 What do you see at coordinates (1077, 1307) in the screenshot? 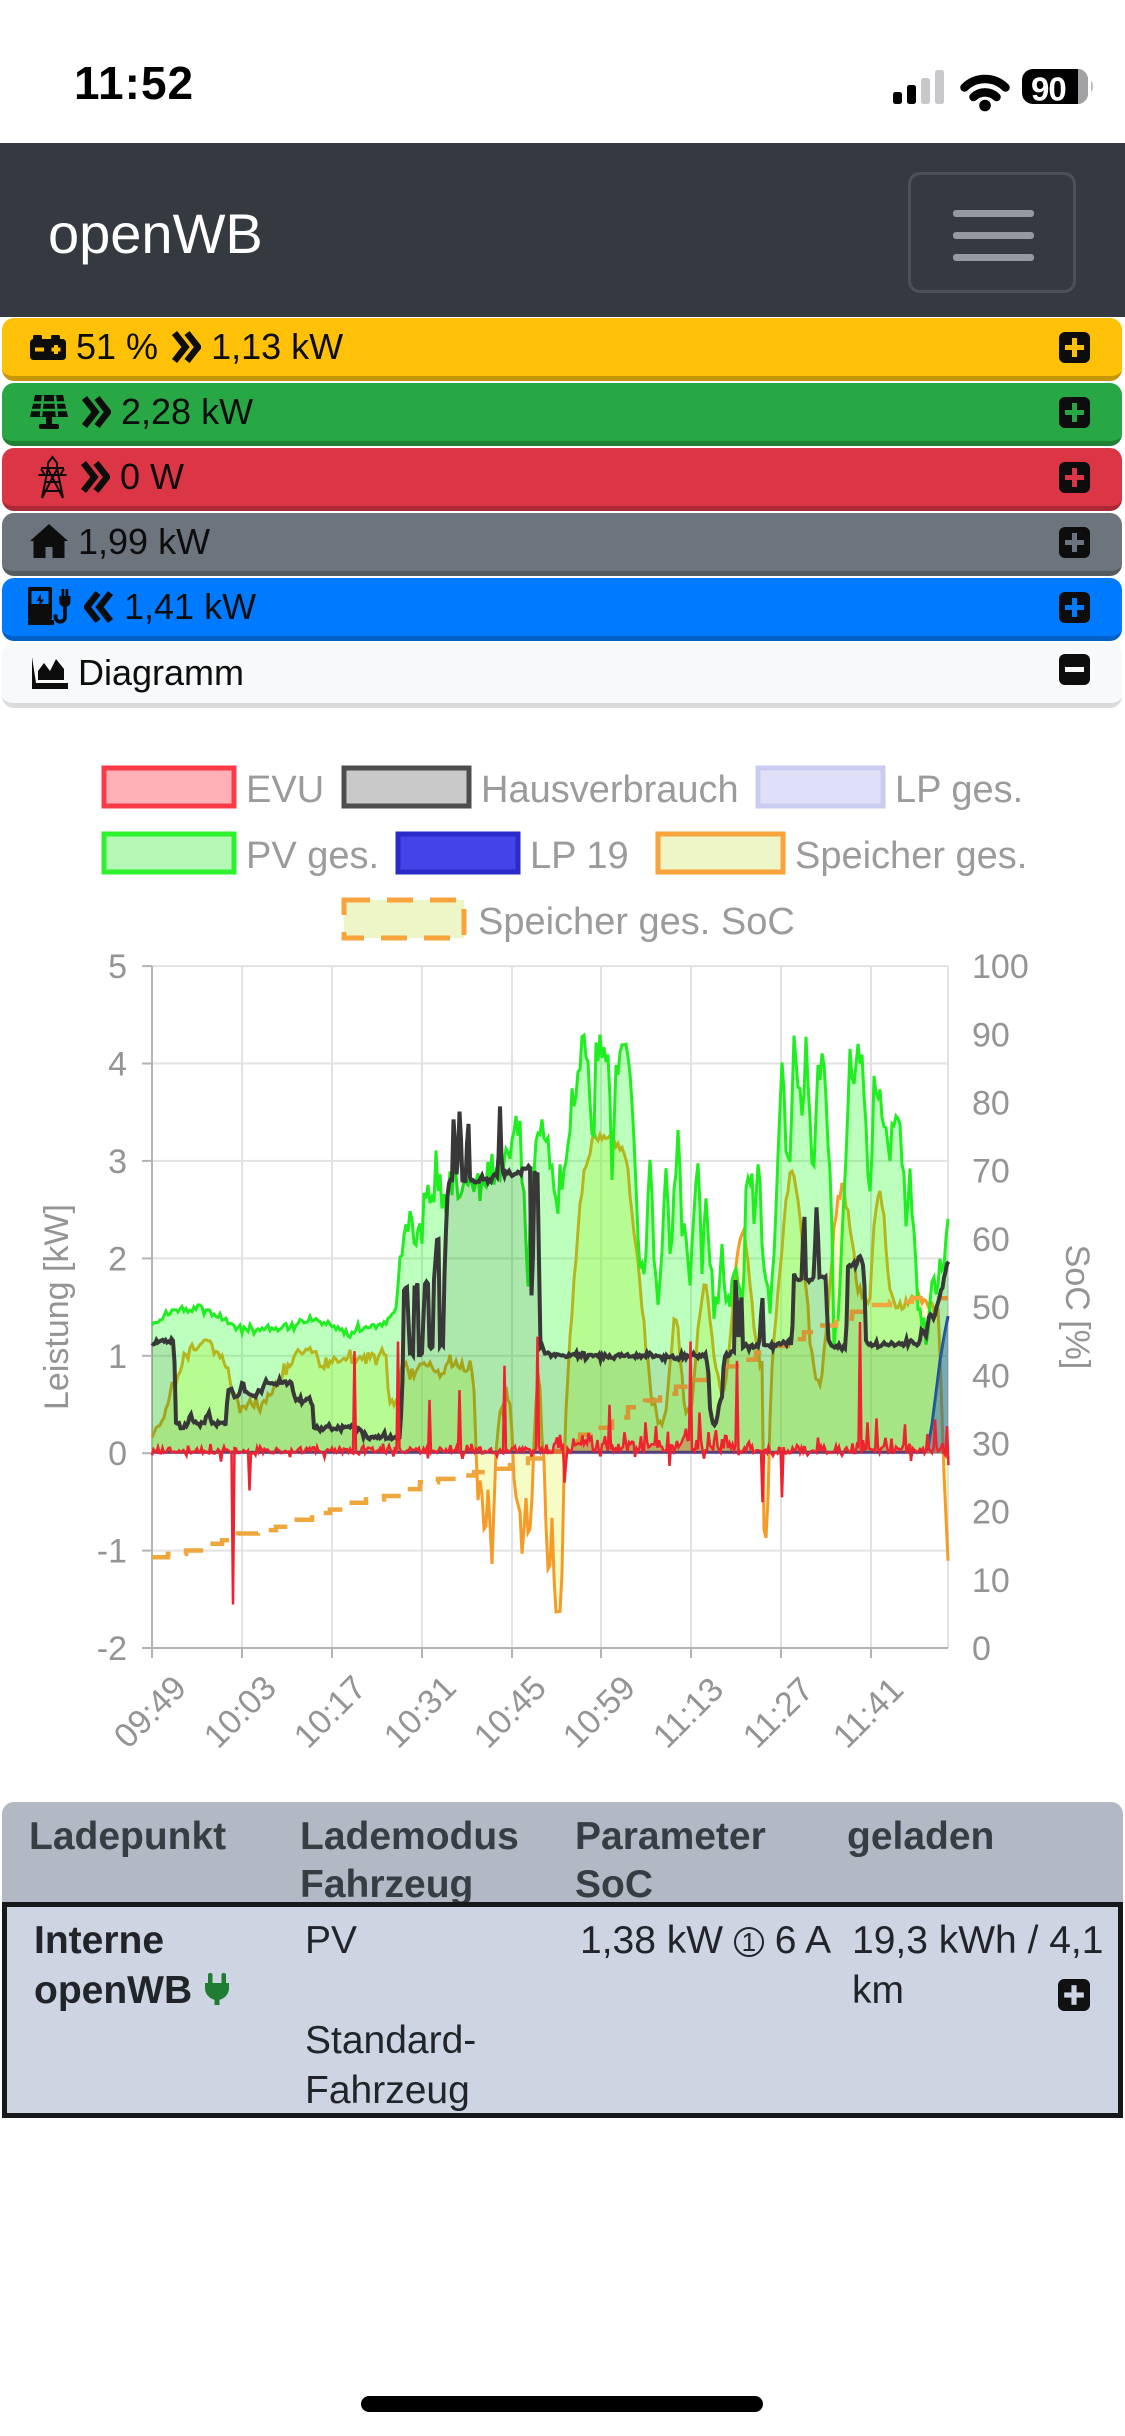
I see `svg-text: SoC [%]` at bounding box center [1077, 1307].